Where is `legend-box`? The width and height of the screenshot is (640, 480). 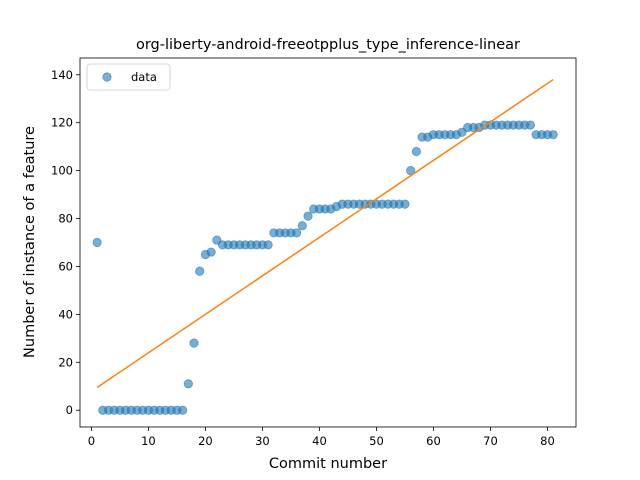 legend-box is located at coordinates (128, 77).